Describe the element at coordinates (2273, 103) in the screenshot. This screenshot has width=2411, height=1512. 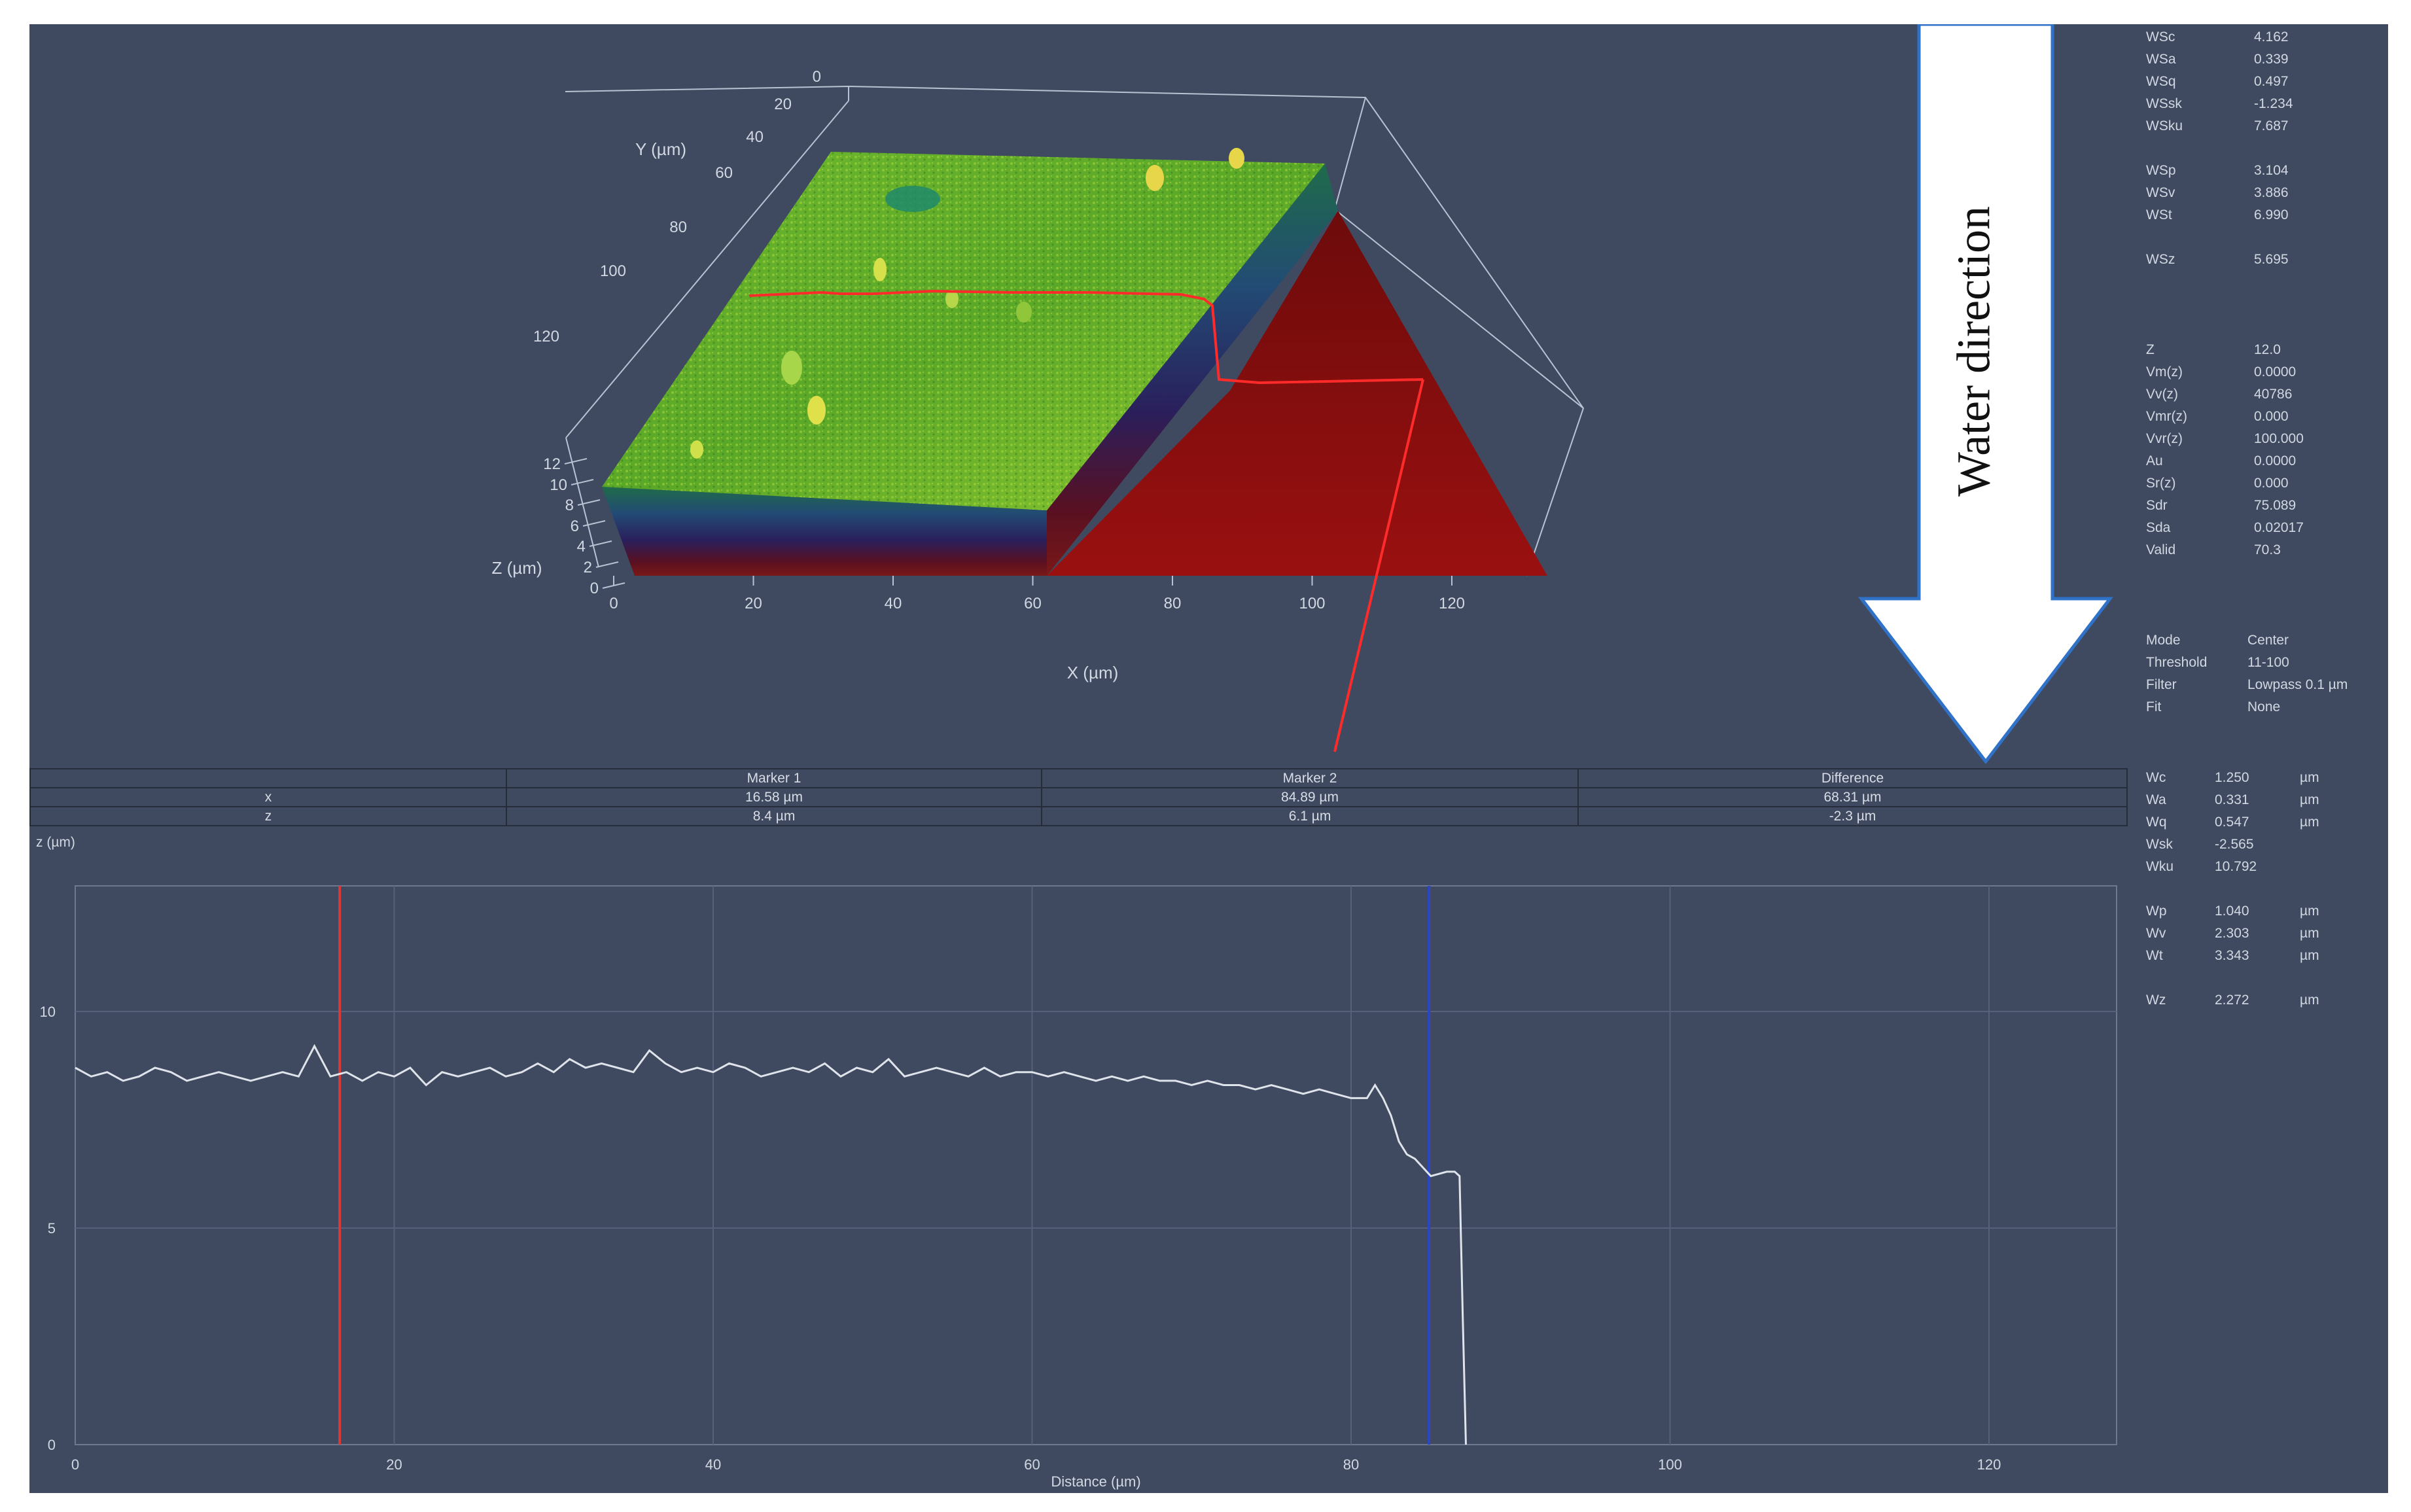
I see `stat-value: -1.234` at that location.